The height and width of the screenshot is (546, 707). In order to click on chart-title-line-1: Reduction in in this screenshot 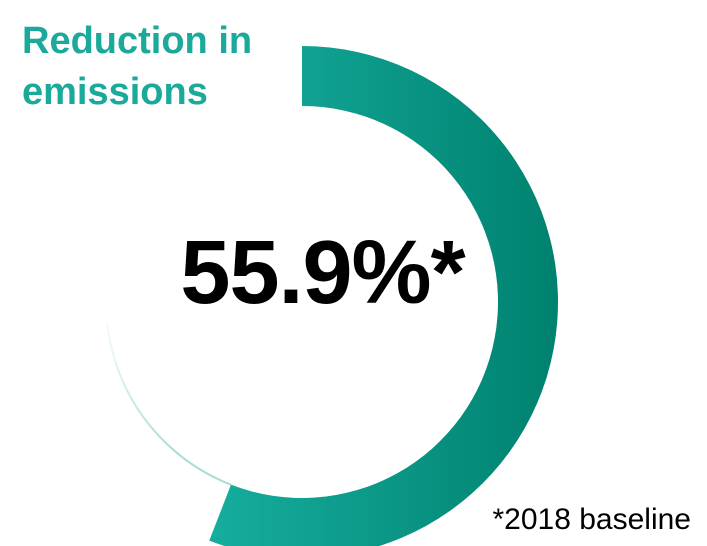, I will do `click(137, 41)`.